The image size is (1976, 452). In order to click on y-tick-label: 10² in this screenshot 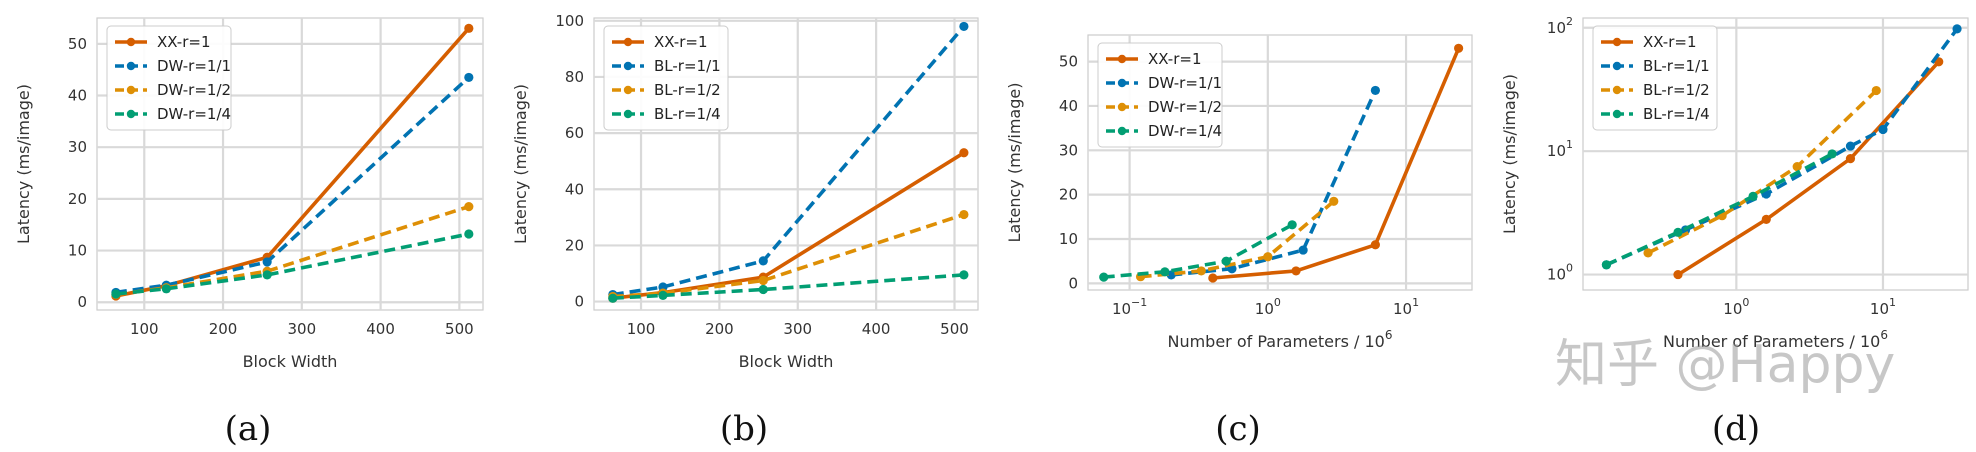, I will do `click(1560, 26)`.